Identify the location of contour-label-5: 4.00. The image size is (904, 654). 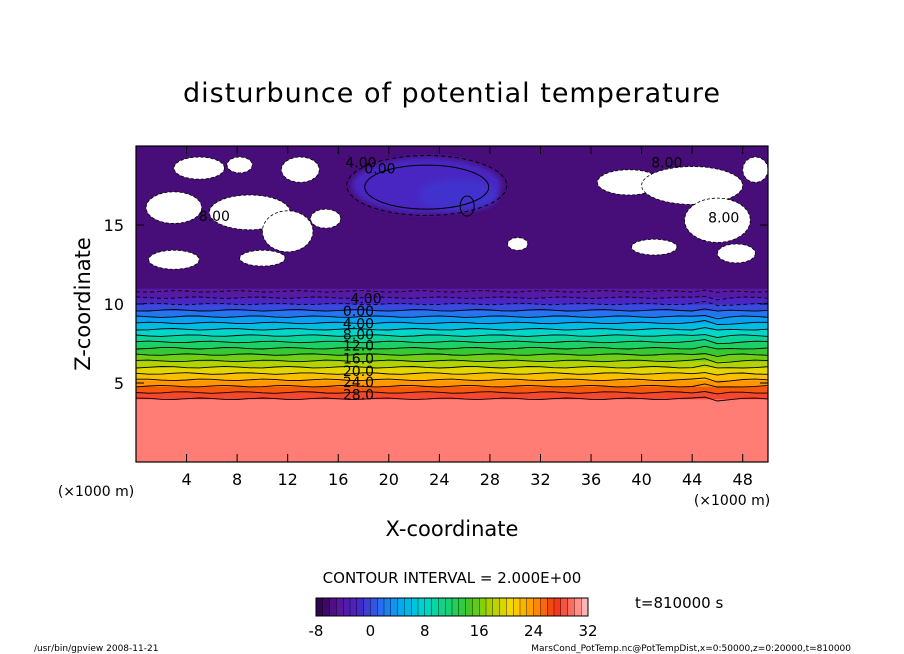
(365, 299).